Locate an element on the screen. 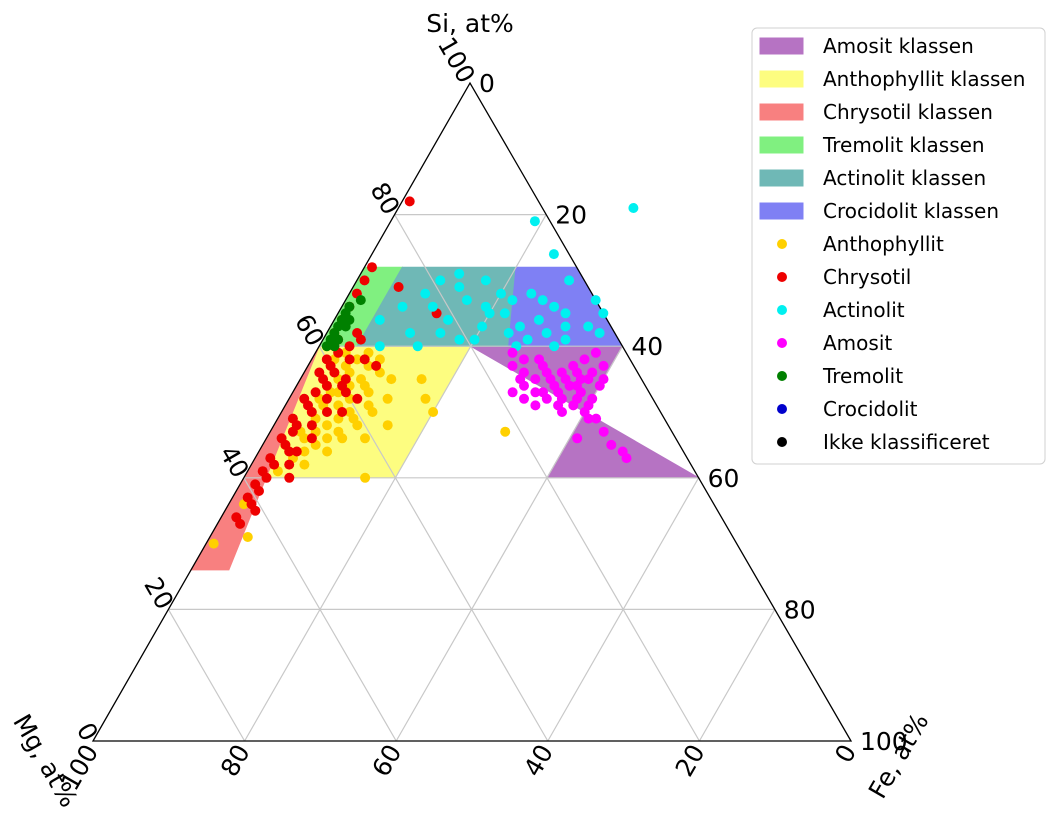 This screenshot has width=1051, height=819. tick-right-80: 80 is located at coordinates (800, 609).